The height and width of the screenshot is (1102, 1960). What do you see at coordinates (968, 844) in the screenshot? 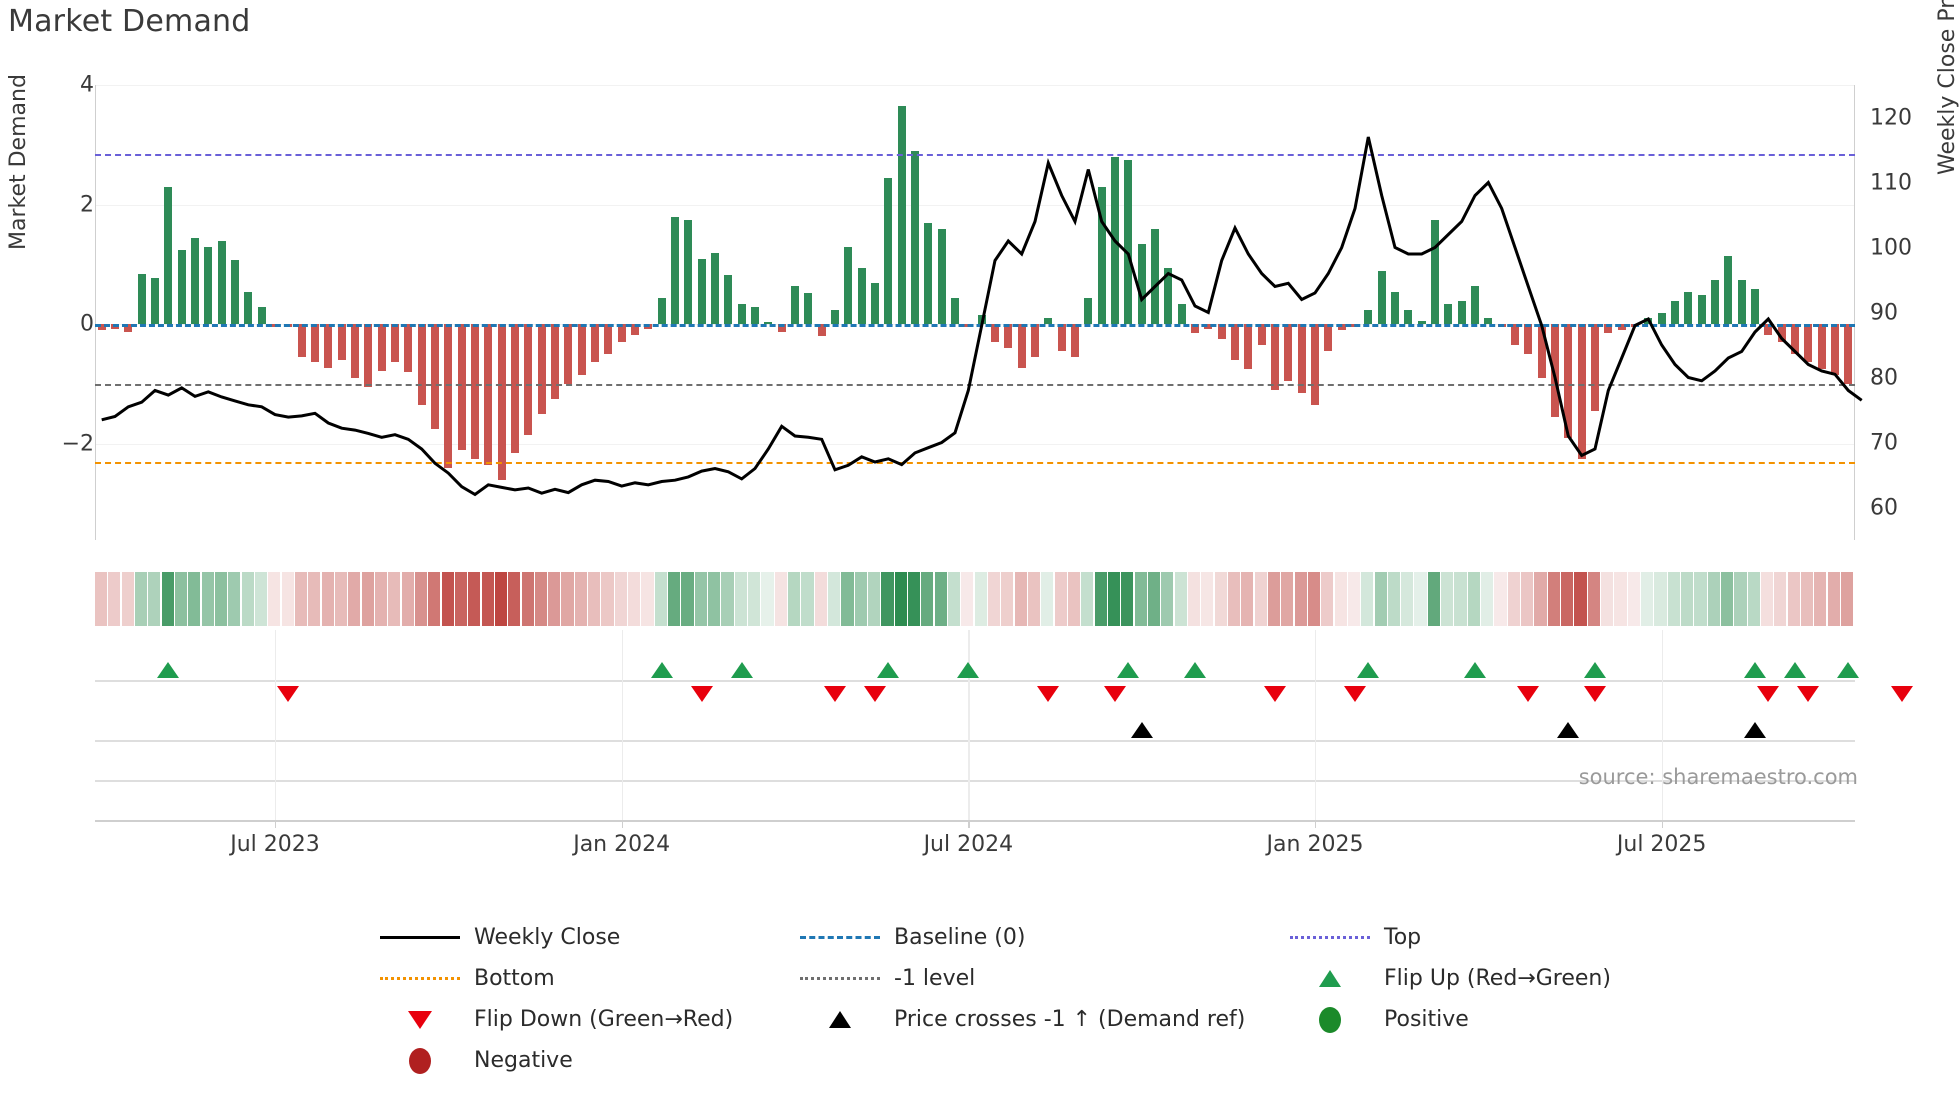
I see `x-axis-tick-label: Jul 2024` at bounding box center [968, 844].